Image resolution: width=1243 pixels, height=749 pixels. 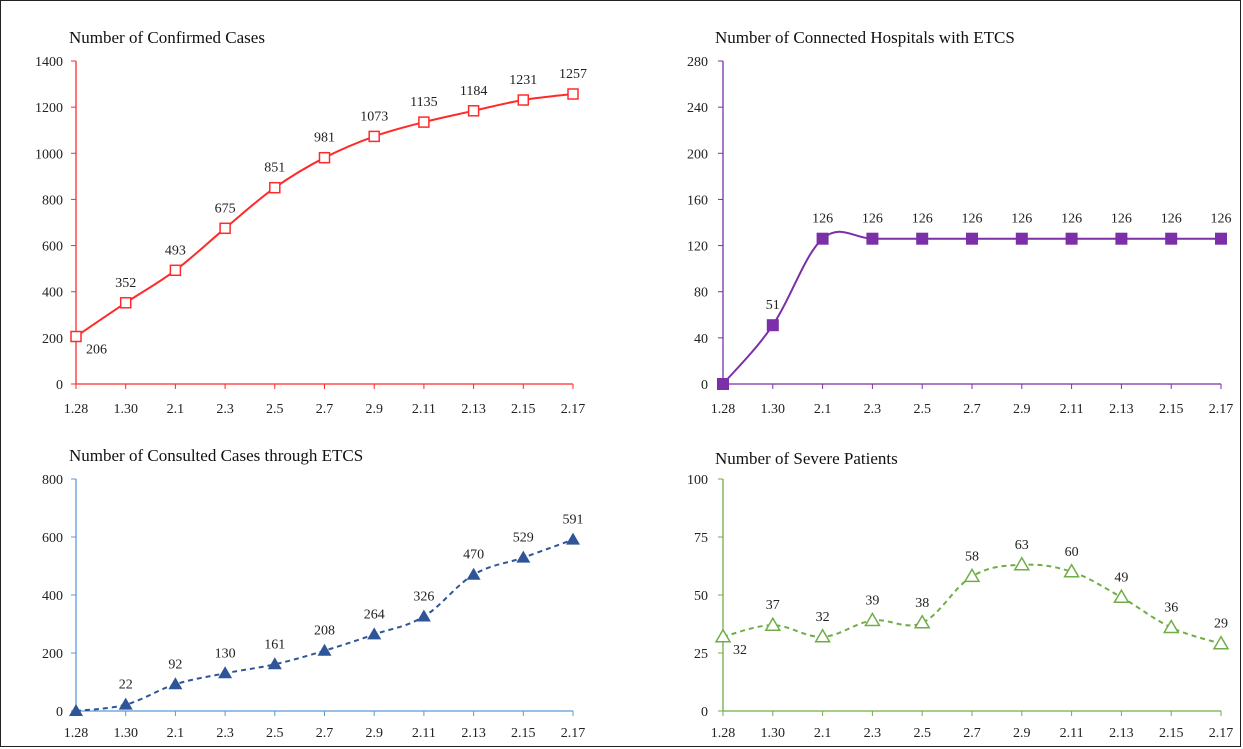 What do you see at coordinates (1221, 624) in the screenshot?
I see `severe-patients-data-label: 29` at bounding box center [1221, 624].